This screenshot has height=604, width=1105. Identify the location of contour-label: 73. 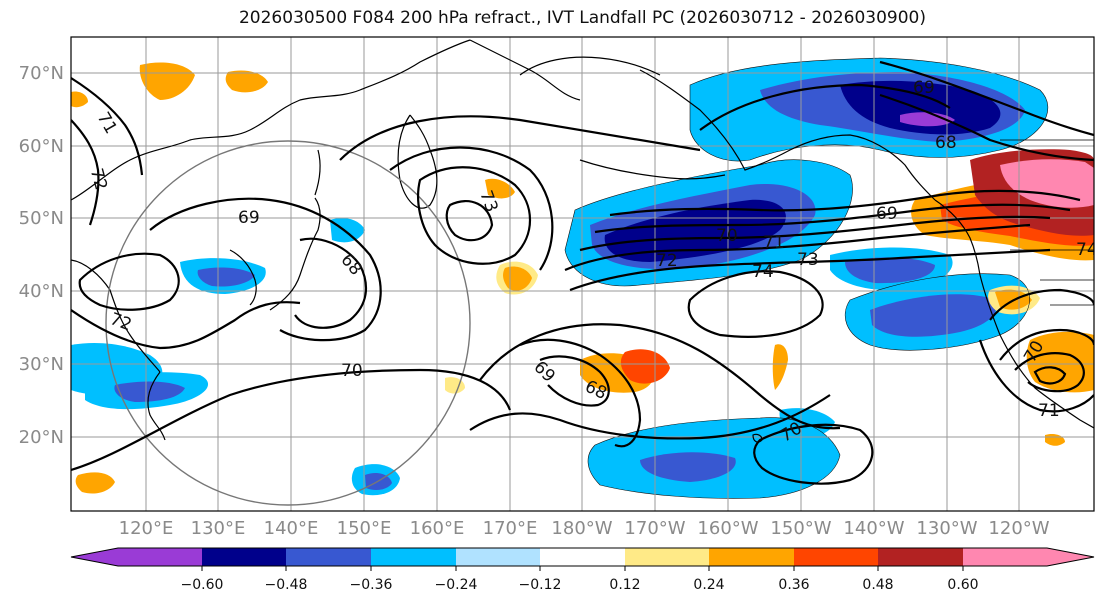
(808, 260).